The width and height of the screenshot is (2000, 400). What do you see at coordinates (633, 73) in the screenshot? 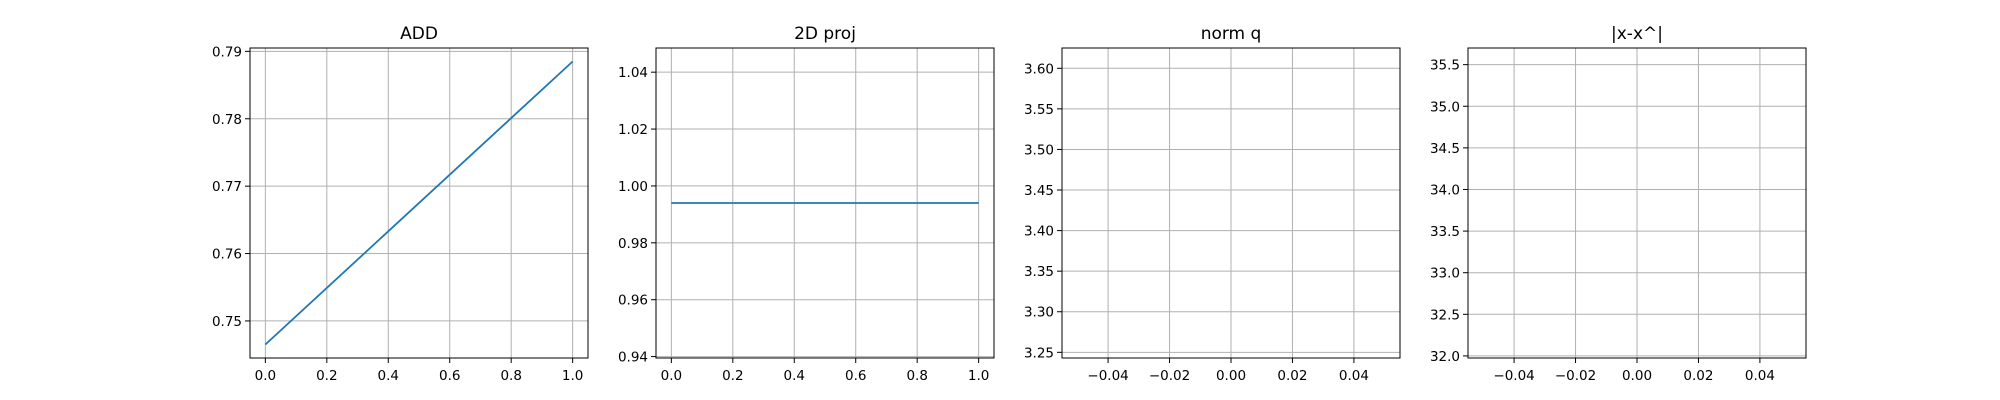
I see `chart-2-y-tick-label: 1.04` at bounding box center [633, 73].